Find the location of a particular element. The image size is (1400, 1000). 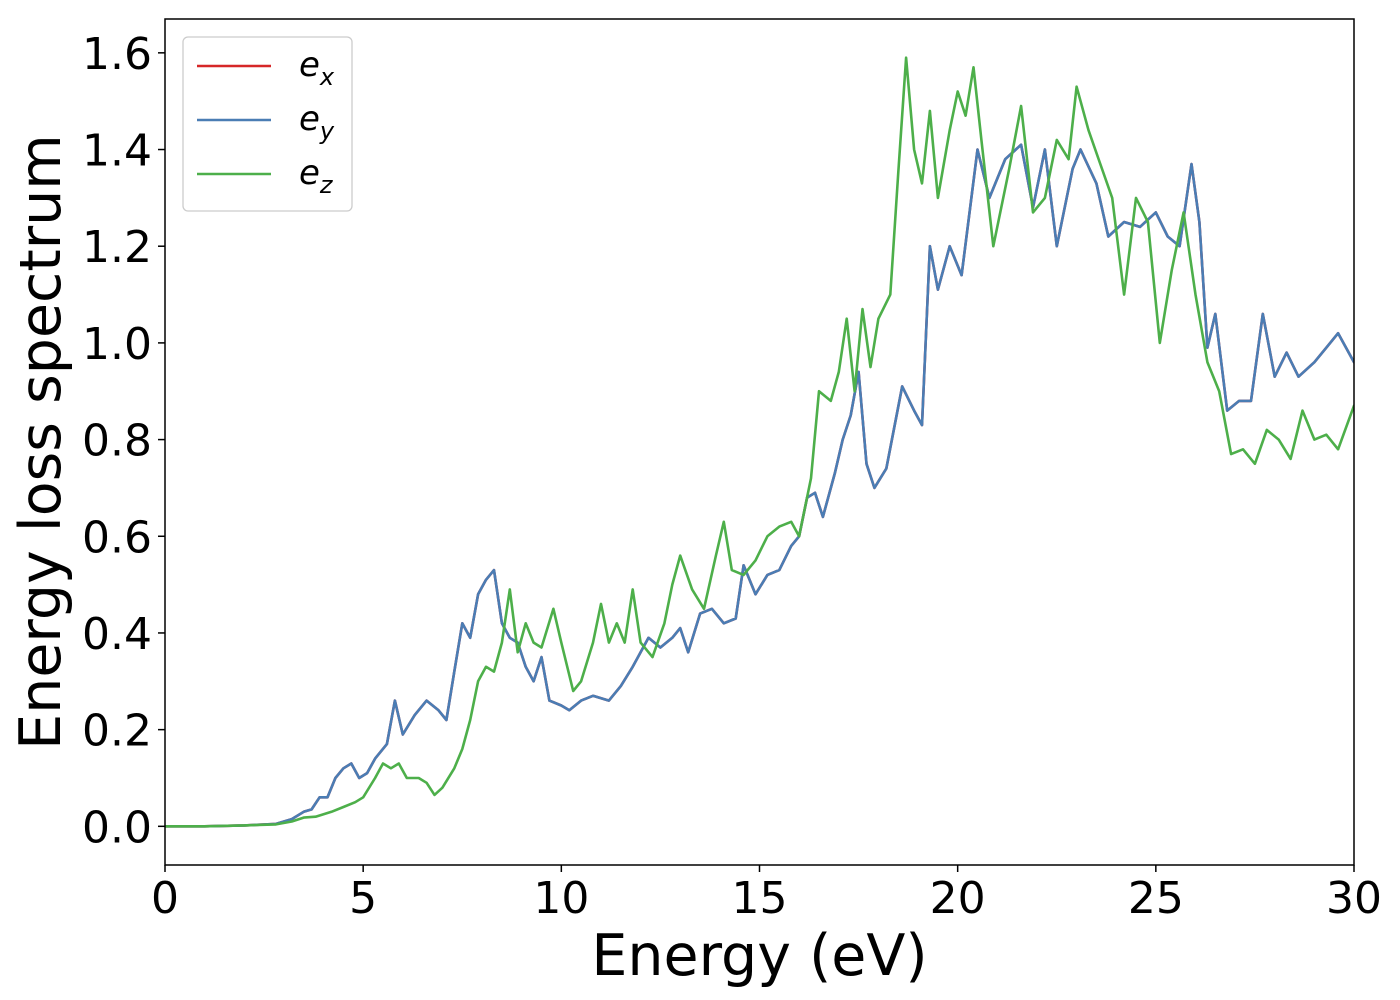

x-axis-ticks: 0 5 10 15 20 25 30 is located at coordinates (766, 894).